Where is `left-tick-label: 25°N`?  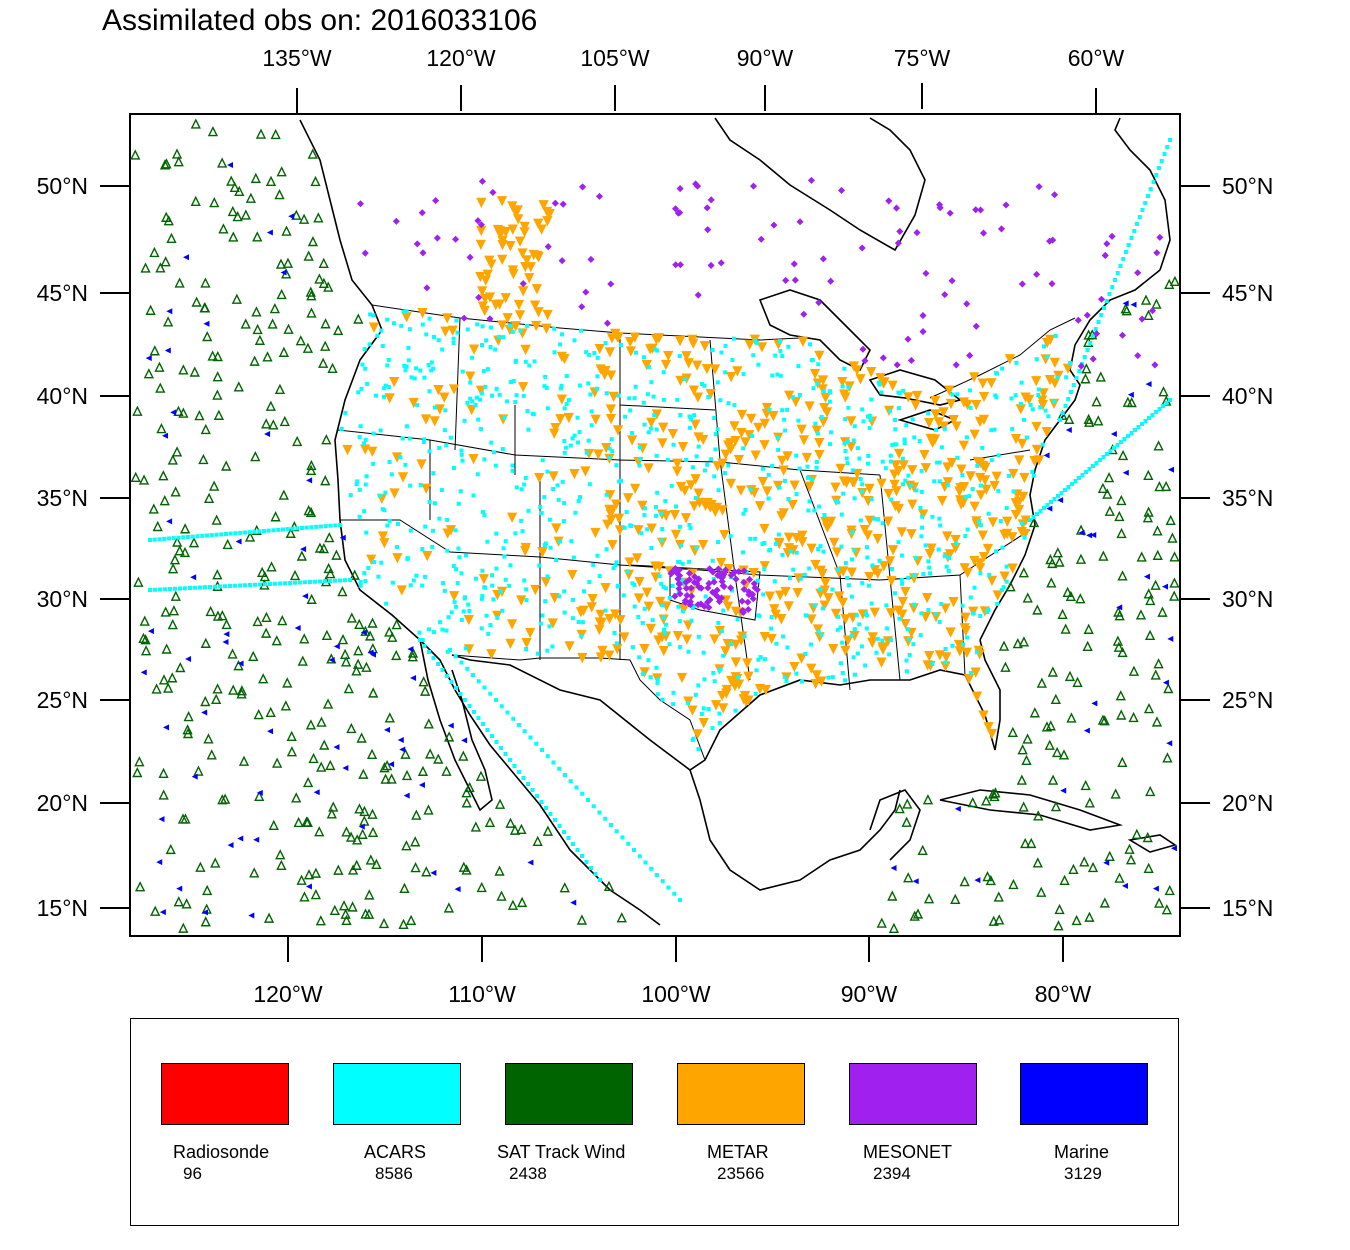 left-tick-label: 25°N is located at coordinates (62, 700).